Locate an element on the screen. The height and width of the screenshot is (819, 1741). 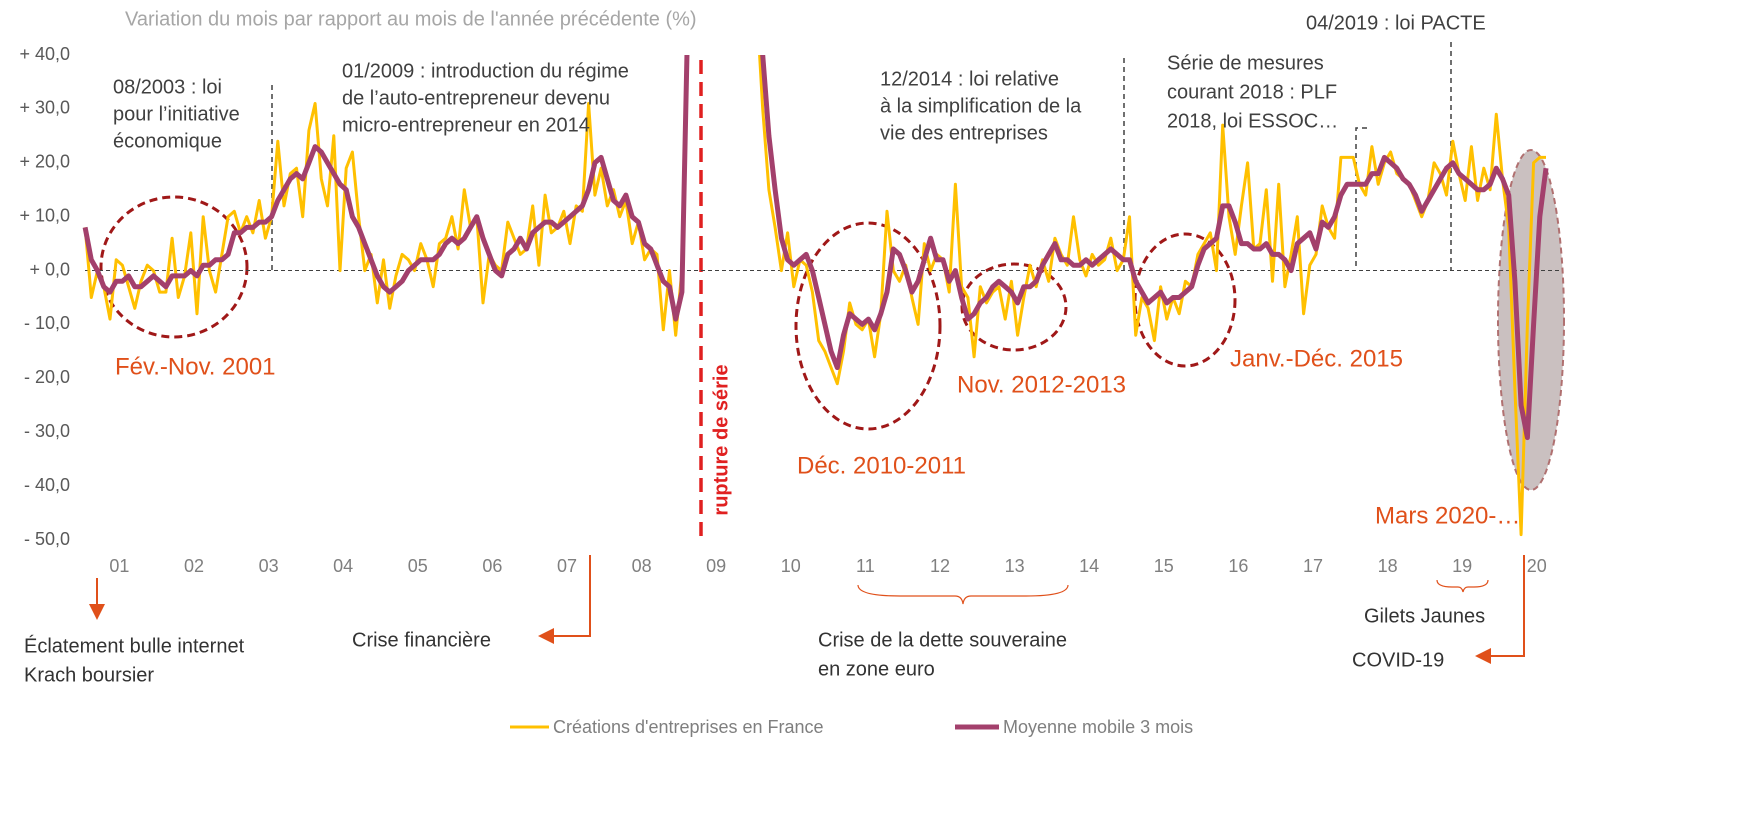
x-tick-label: 11 is located at coordinates (865, 566).